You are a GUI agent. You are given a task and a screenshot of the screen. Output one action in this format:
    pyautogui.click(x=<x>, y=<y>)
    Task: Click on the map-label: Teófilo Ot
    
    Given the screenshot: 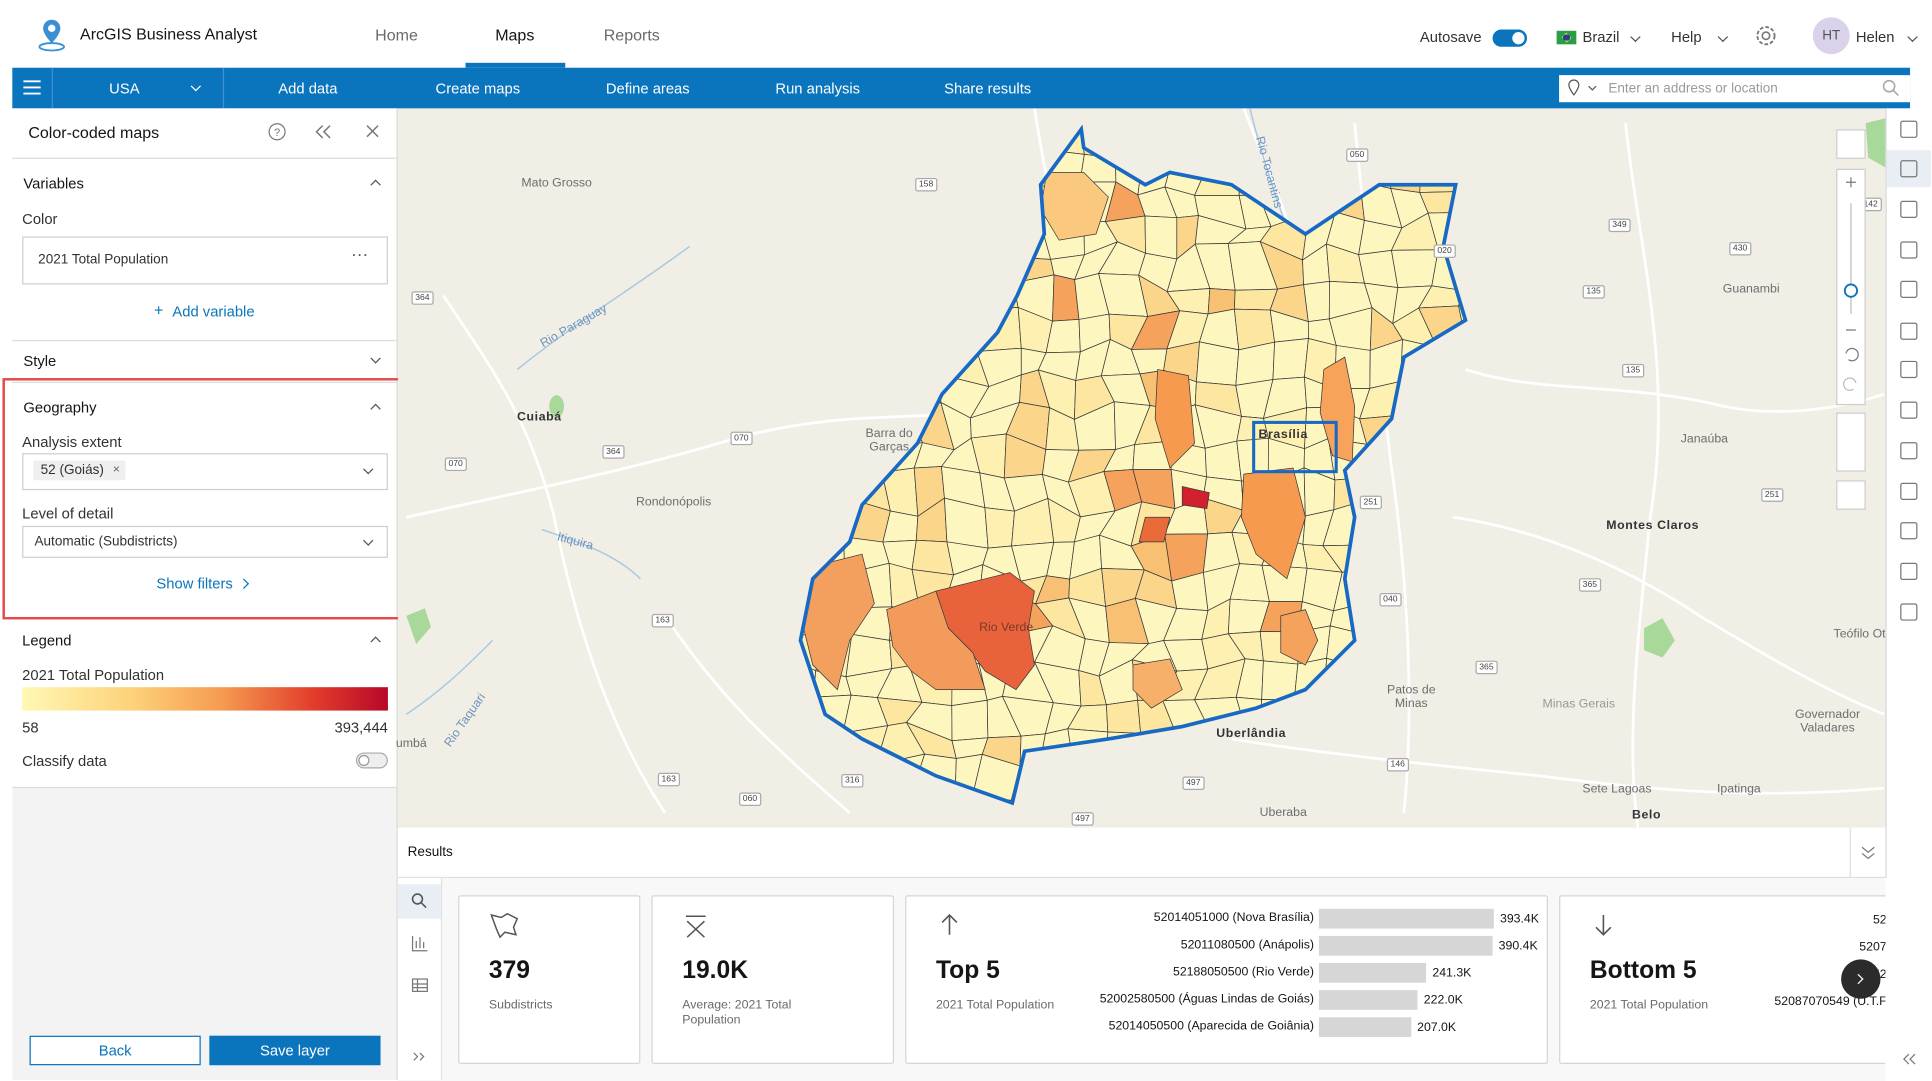 What is the action you would take?
    pyautogui.click(x=1859, y=634)
    